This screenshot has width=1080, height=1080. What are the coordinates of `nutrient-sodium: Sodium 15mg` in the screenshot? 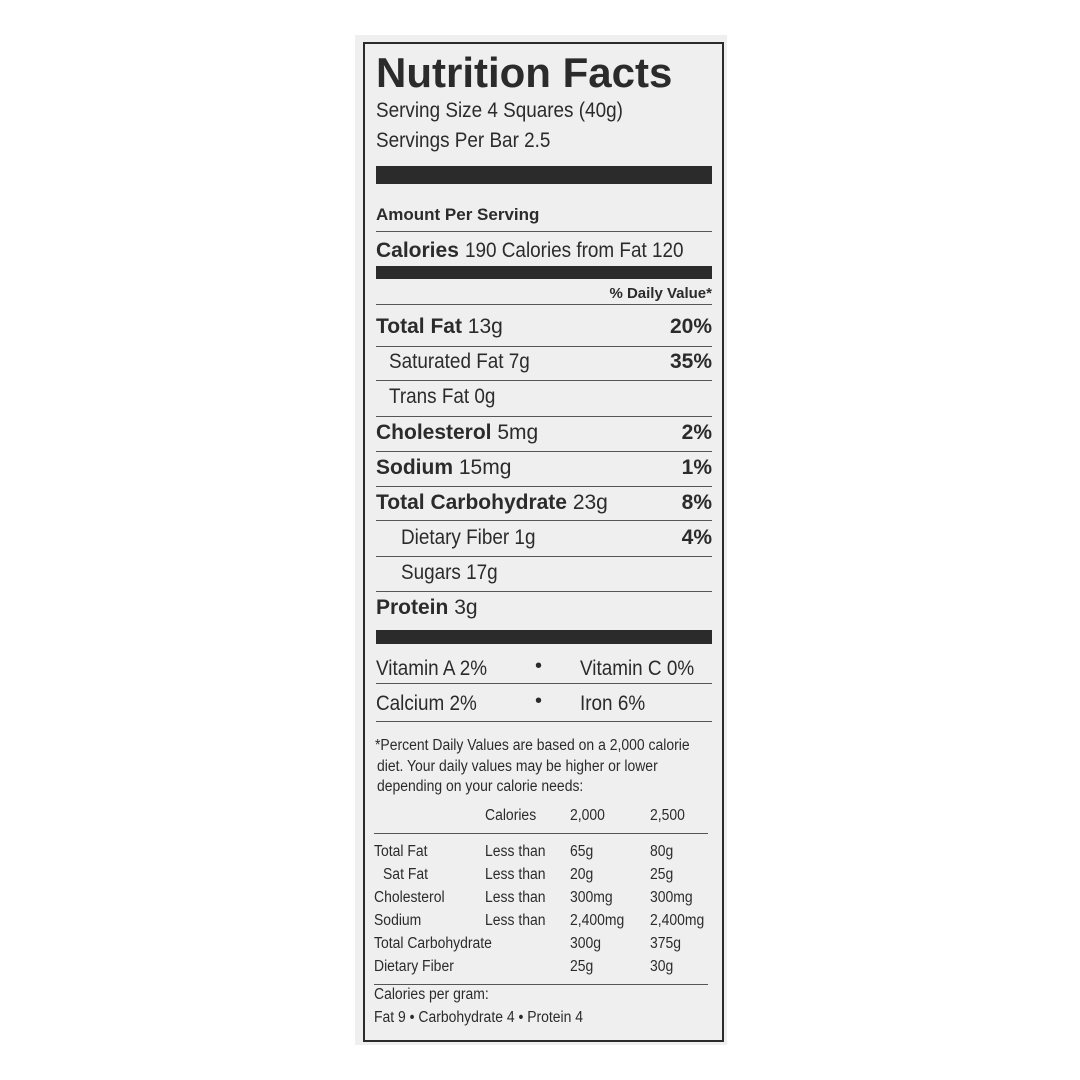 It's located at (443, 467).